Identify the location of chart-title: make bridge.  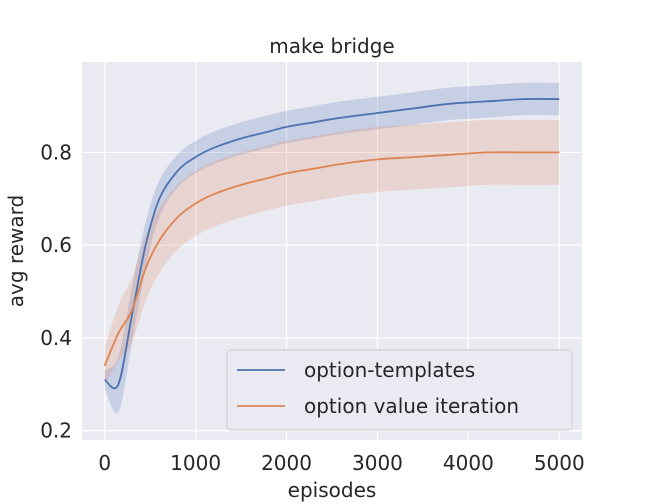
(331, 46).